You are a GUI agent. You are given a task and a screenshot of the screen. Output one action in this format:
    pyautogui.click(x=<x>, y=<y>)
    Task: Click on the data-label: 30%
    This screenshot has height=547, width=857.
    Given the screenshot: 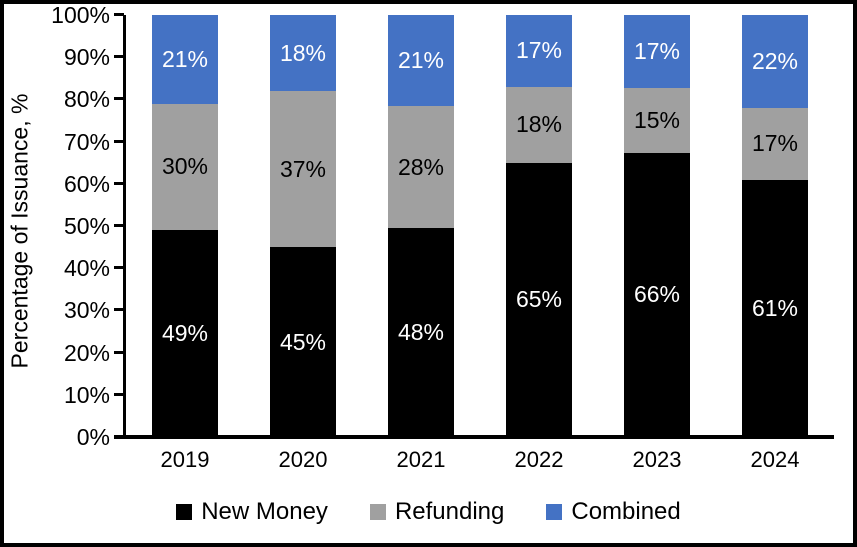 What is the action you would take?
    pyautogui.click(x=185, y=166)
    